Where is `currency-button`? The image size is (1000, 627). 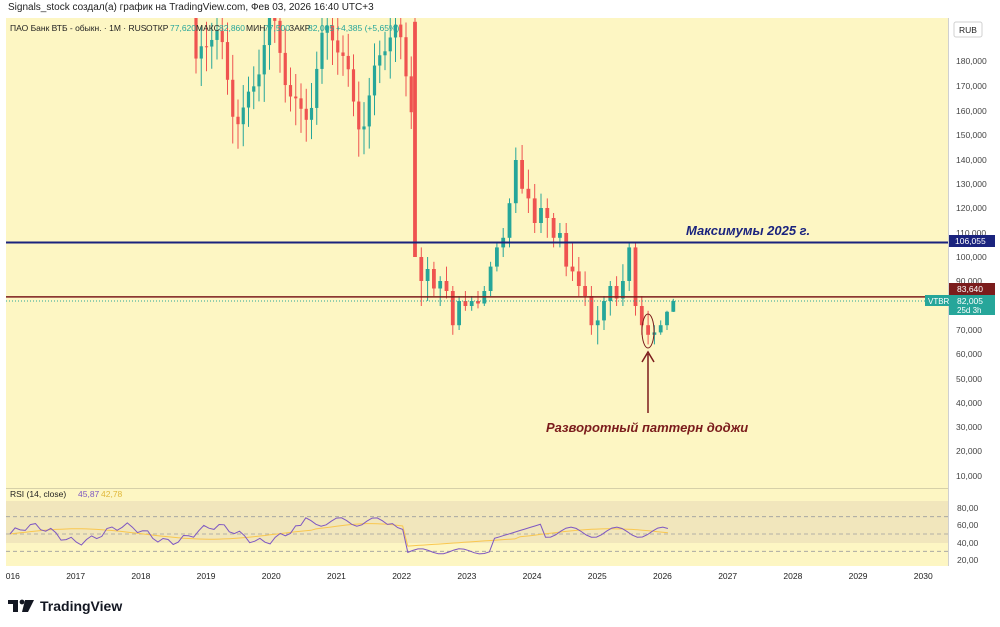 currency-button is located at coordinates (968, 29).